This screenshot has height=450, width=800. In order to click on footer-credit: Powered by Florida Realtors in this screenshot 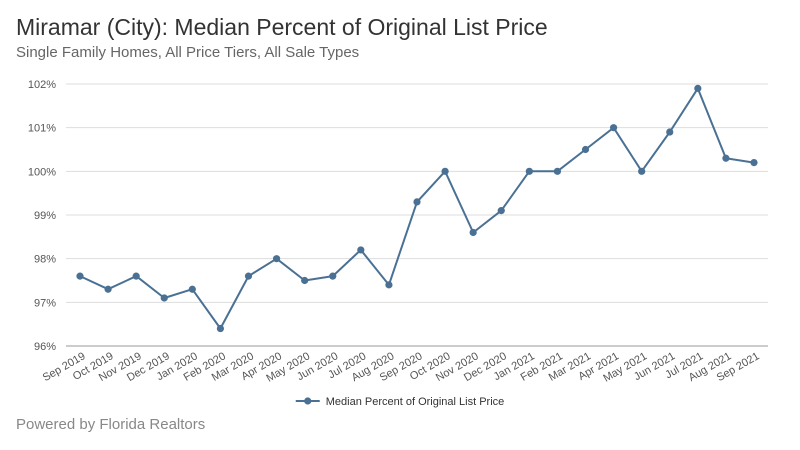, I will do `click(111, 424)`.